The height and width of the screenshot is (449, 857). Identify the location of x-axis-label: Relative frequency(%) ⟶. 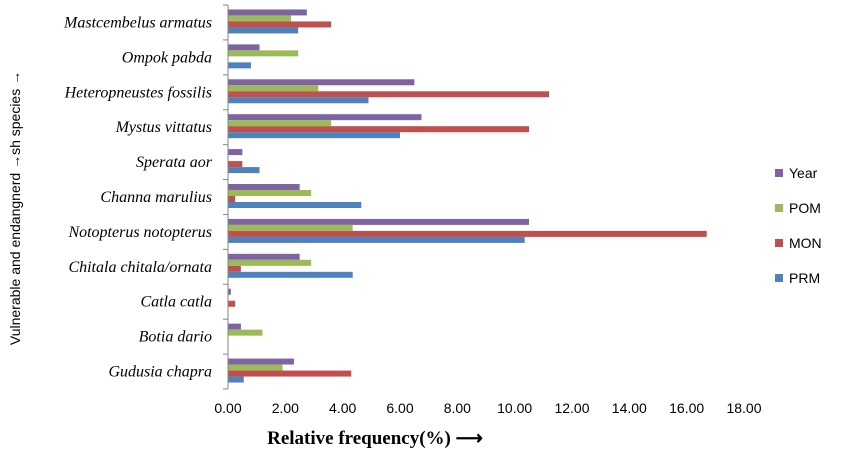
(375, 438).